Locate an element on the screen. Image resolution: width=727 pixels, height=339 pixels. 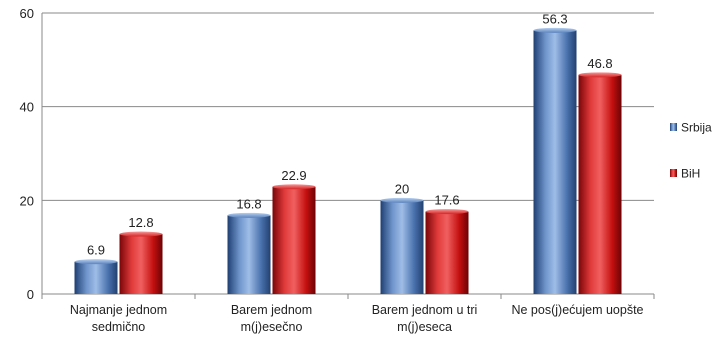
x-category-label: Barem jednom m(j)esečno is located at coordinates (271, 318).